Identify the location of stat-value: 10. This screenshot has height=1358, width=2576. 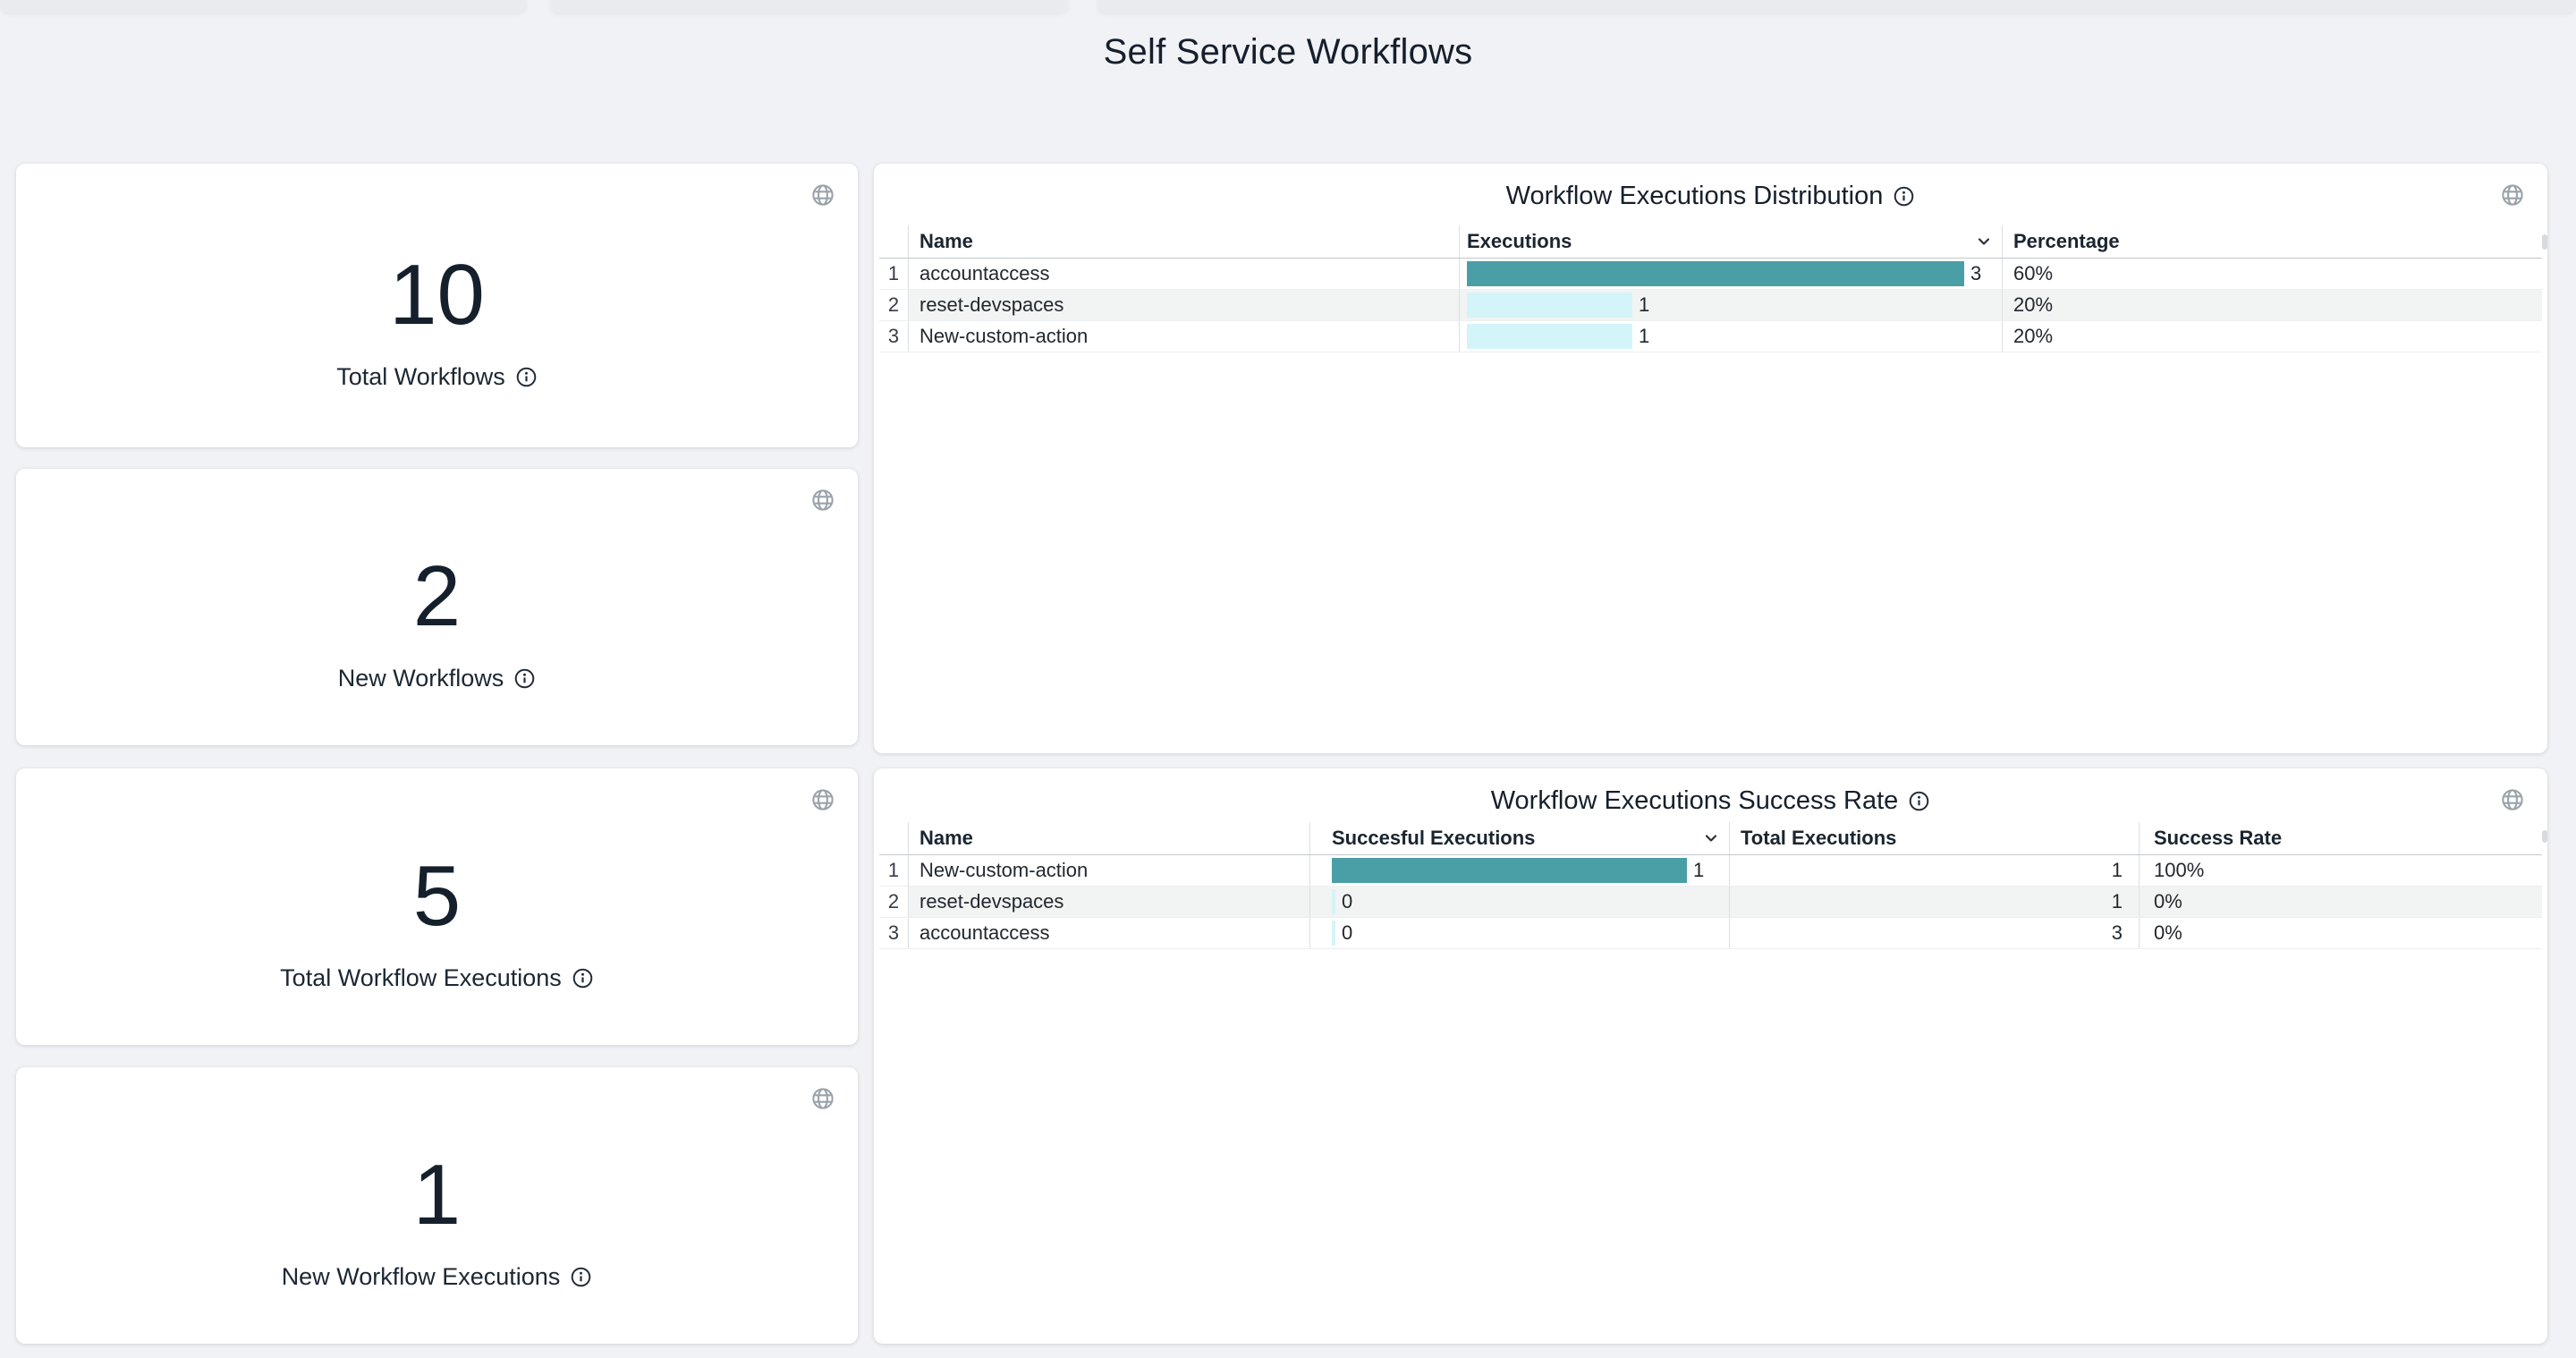
(437, 295).